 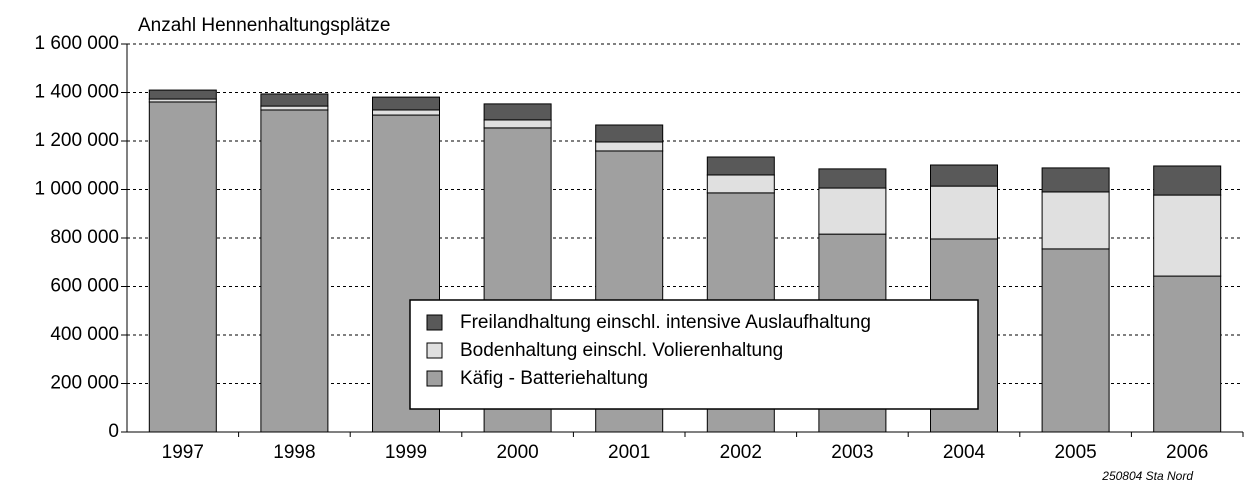 I want to click on x-tick-label: 2002, so click(x=741, y=452).